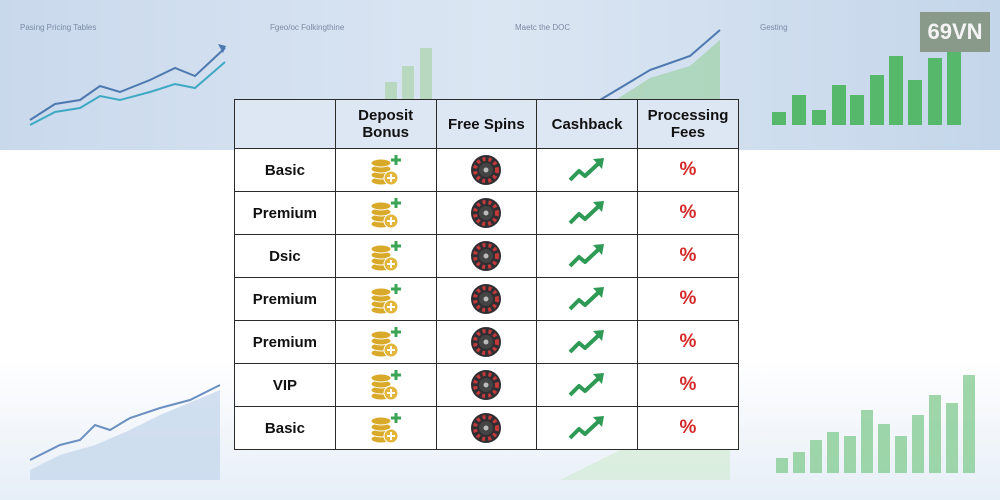  I want to click on bg-label: Fgeo/oc Folkingthine, so click(307, 27).